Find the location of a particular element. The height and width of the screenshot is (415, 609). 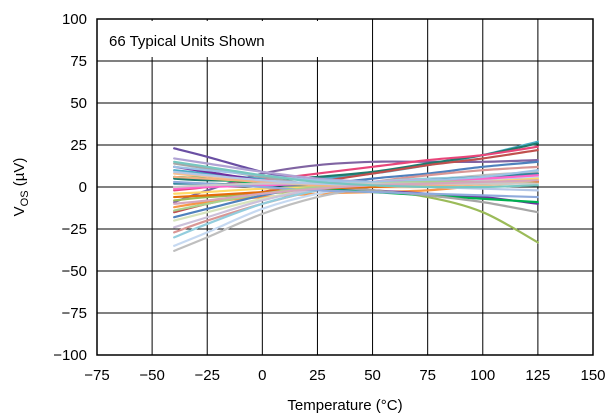

y-axis-title: VOS (µV) is located at coordinates (21, 187).